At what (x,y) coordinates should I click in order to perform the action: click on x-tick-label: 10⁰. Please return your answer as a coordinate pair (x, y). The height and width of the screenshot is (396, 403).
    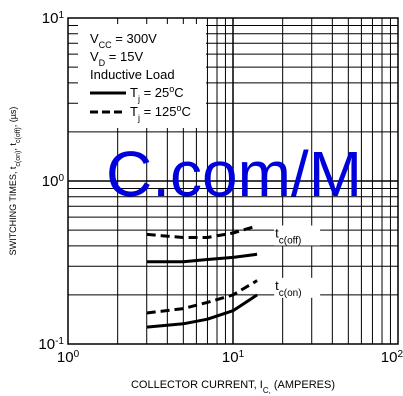
    Looking at the image, I should click on (68, 358).